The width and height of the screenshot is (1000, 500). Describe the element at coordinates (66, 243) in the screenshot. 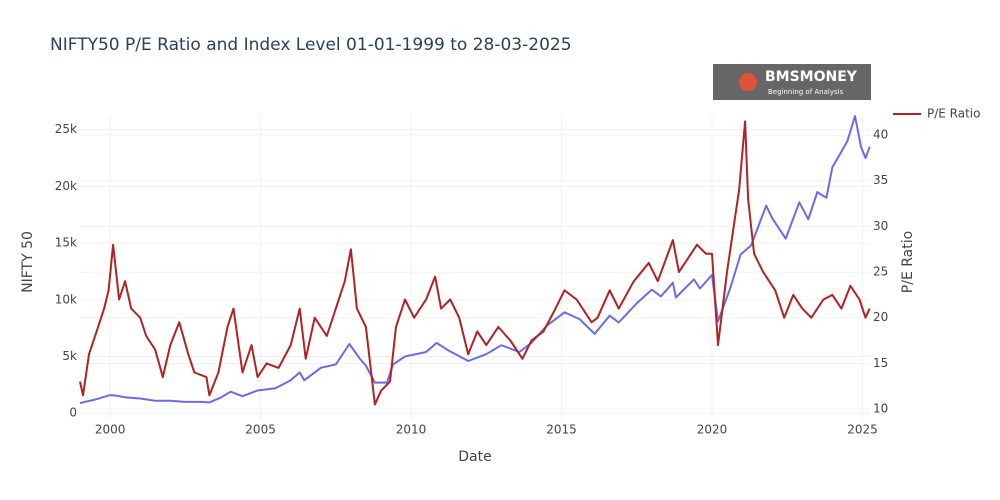

I see `y-tick-label: 15k` at that location.